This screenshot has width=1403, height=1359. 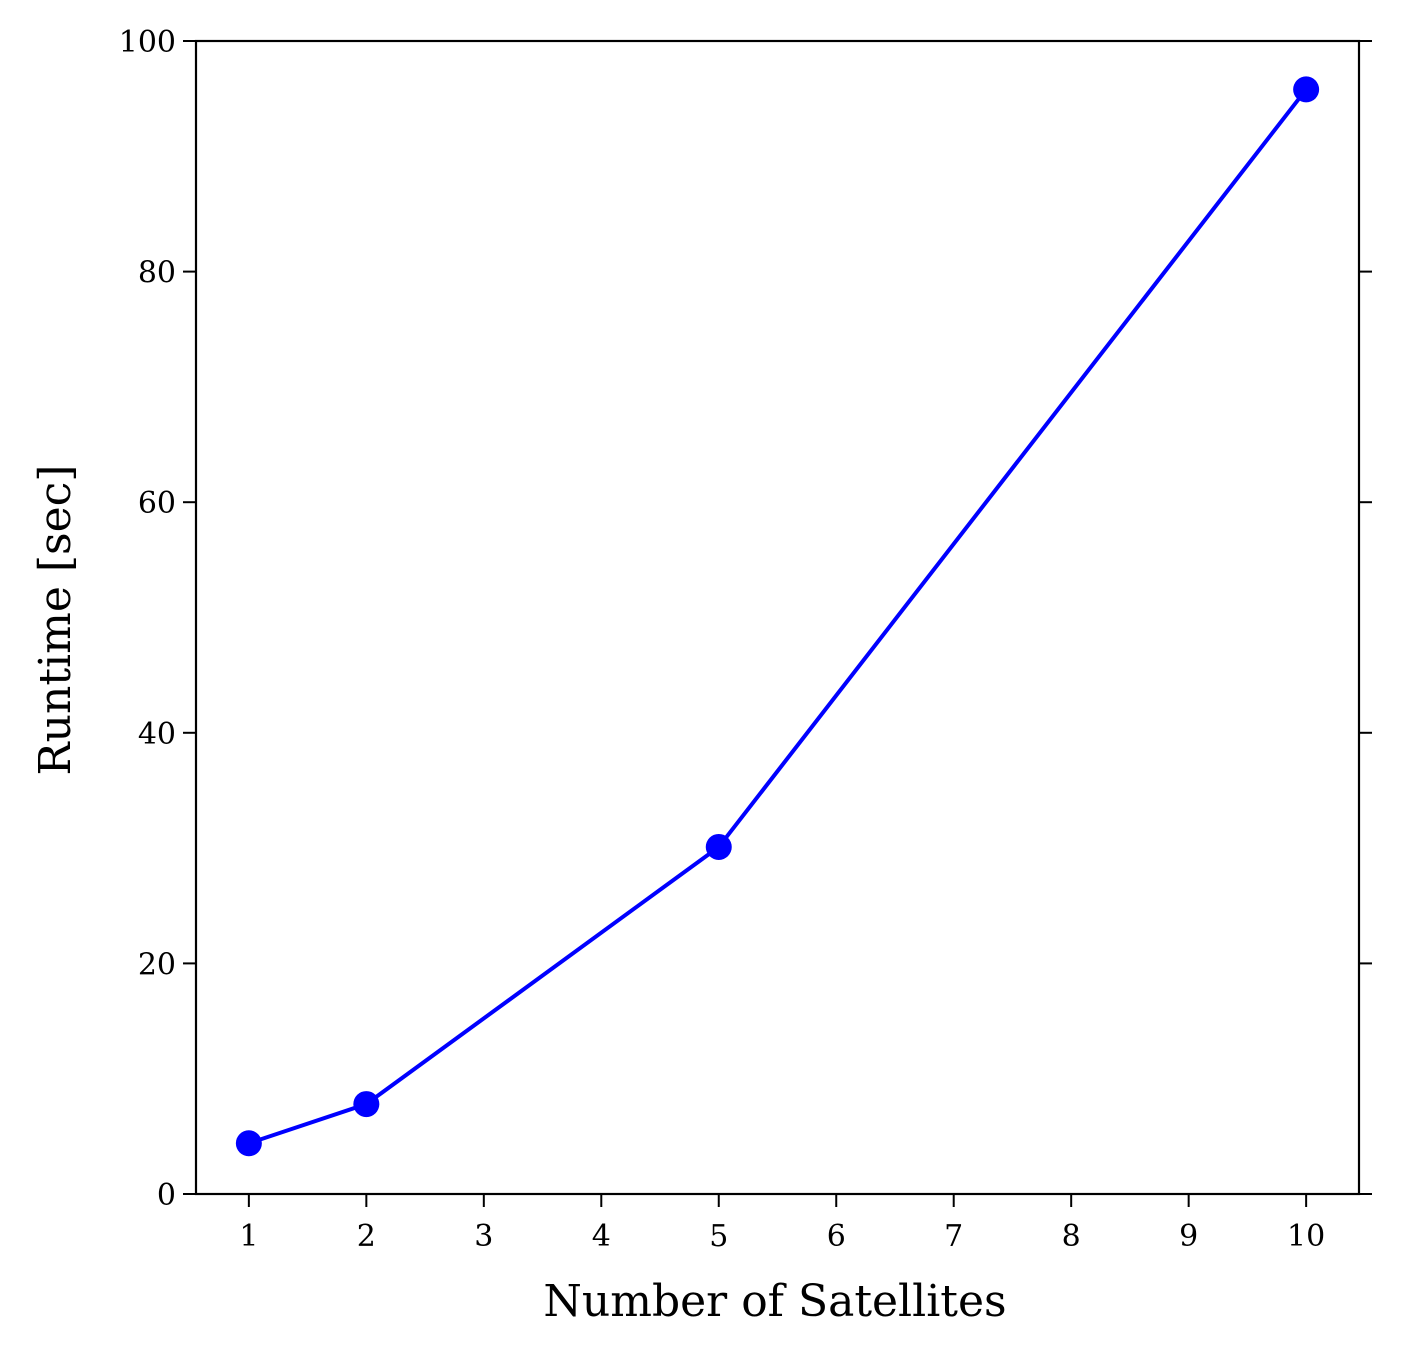 What do you see at coordinates (836, 1236) in the screenshot?
I see `x-tick-label-6: 6` at bounding box center [836, 1236].